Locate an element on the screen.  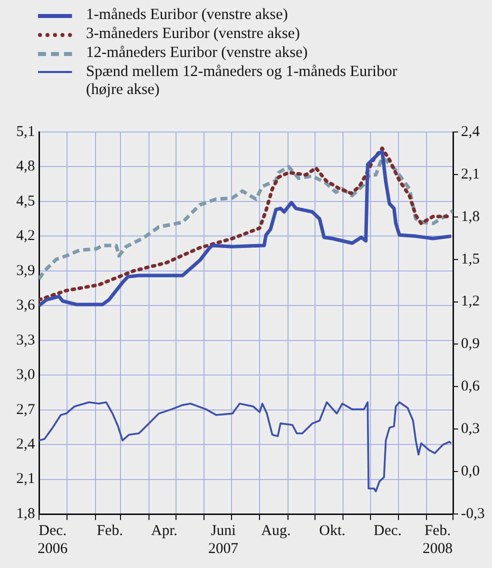
legend-label: 3-måneders Euribor (venstre akse) is located at coordinates (193, 34).